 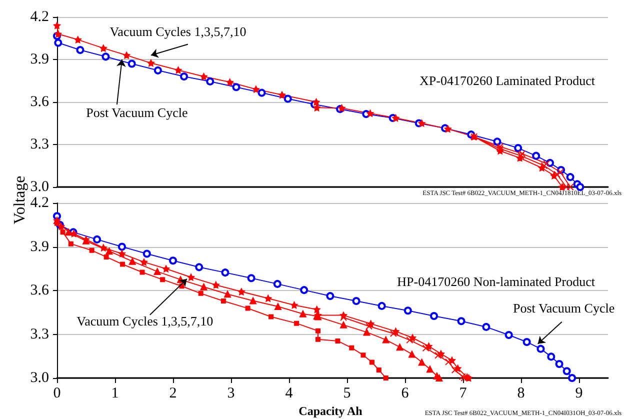 I want to click on y-axis-title: Voltage, so click(x=20, y=200).